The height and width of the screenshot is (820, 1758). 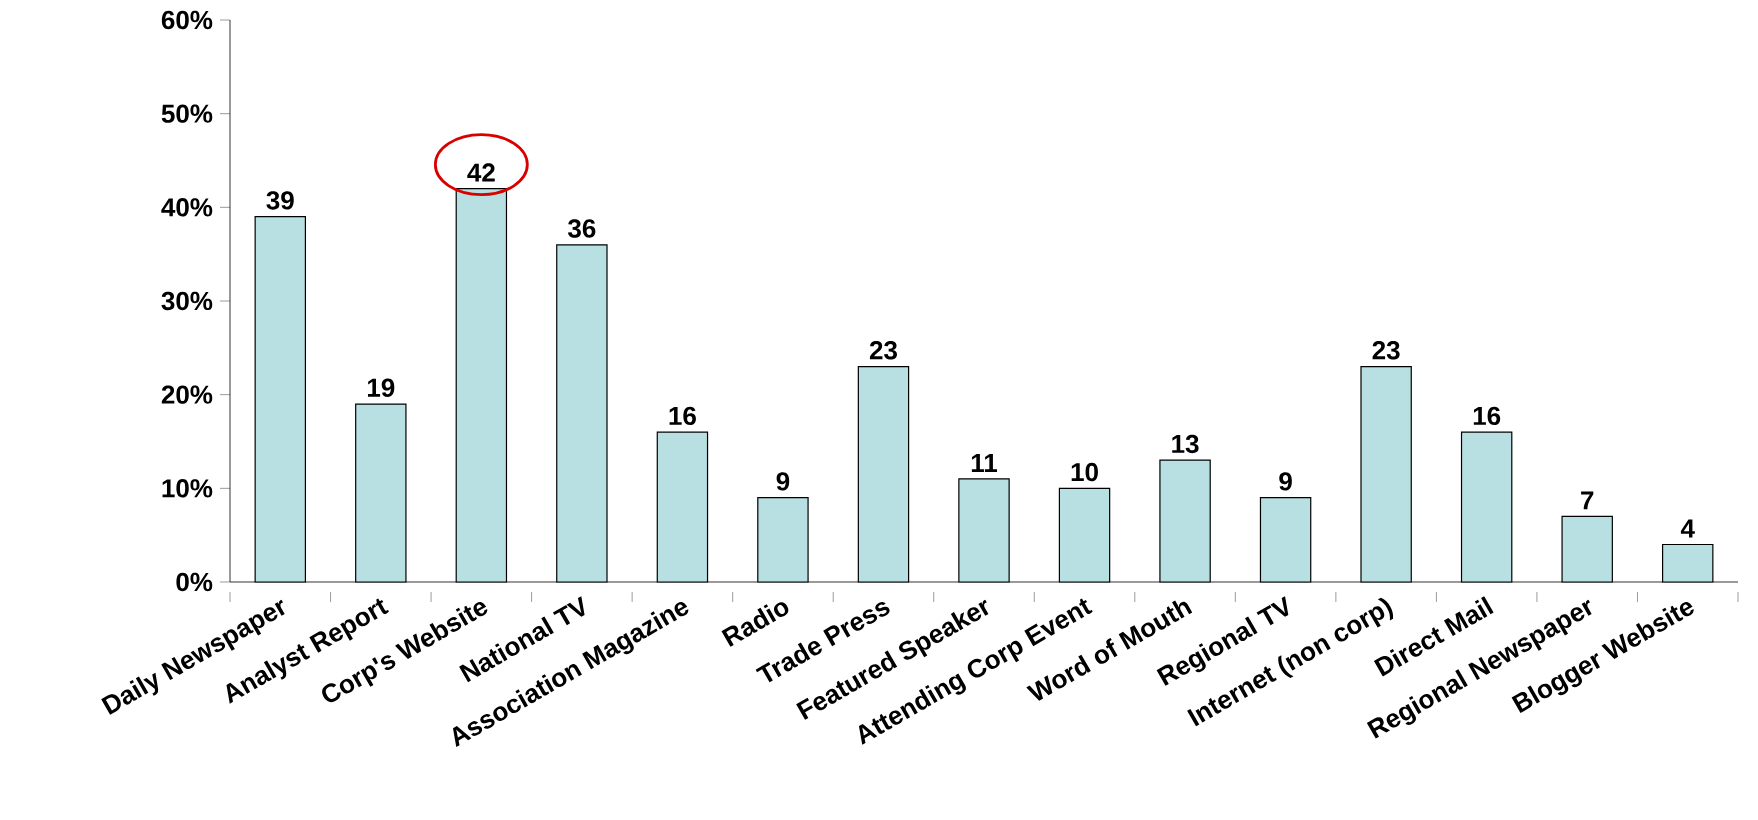 I want to click on y-tick-label: 60%, so click(x=187, y=20).